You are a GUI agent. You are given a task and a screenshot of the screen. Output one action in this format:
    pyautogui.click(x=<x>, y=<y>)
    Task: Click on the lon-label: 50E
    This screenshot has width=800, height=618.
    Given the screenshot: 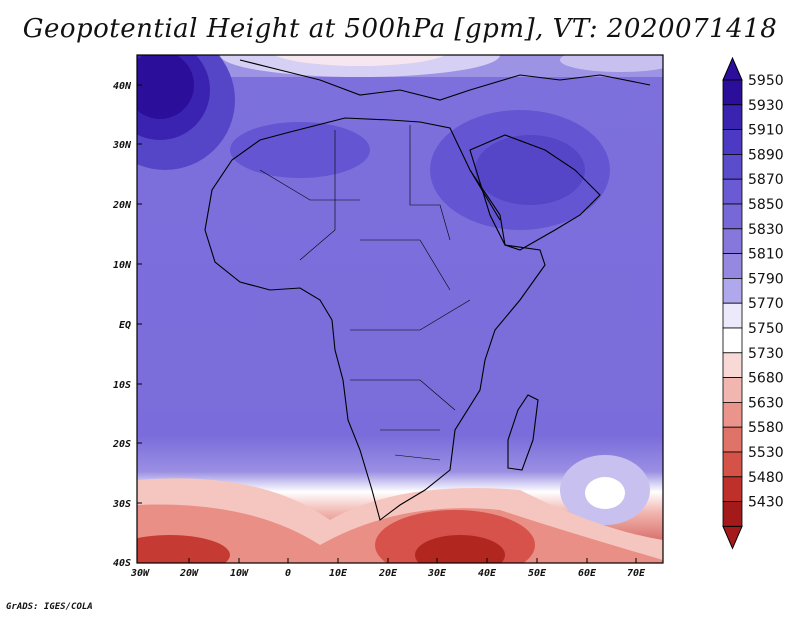 What is the action you would take?
    pyautogui.click(x=537, y=573)
    